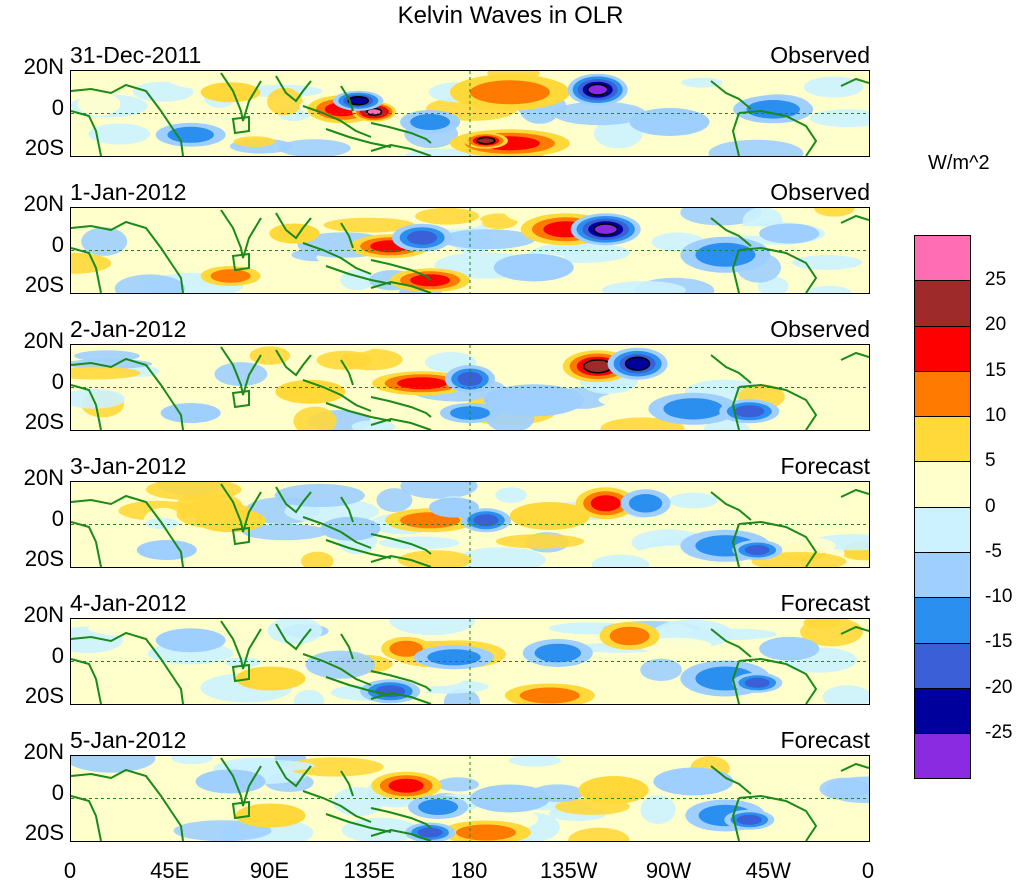 The width and height of the screenshot is (1021, 887). Describe the element at coordinates (469, 870) in the screenshot. I see `longitude-label: 180` at that location.